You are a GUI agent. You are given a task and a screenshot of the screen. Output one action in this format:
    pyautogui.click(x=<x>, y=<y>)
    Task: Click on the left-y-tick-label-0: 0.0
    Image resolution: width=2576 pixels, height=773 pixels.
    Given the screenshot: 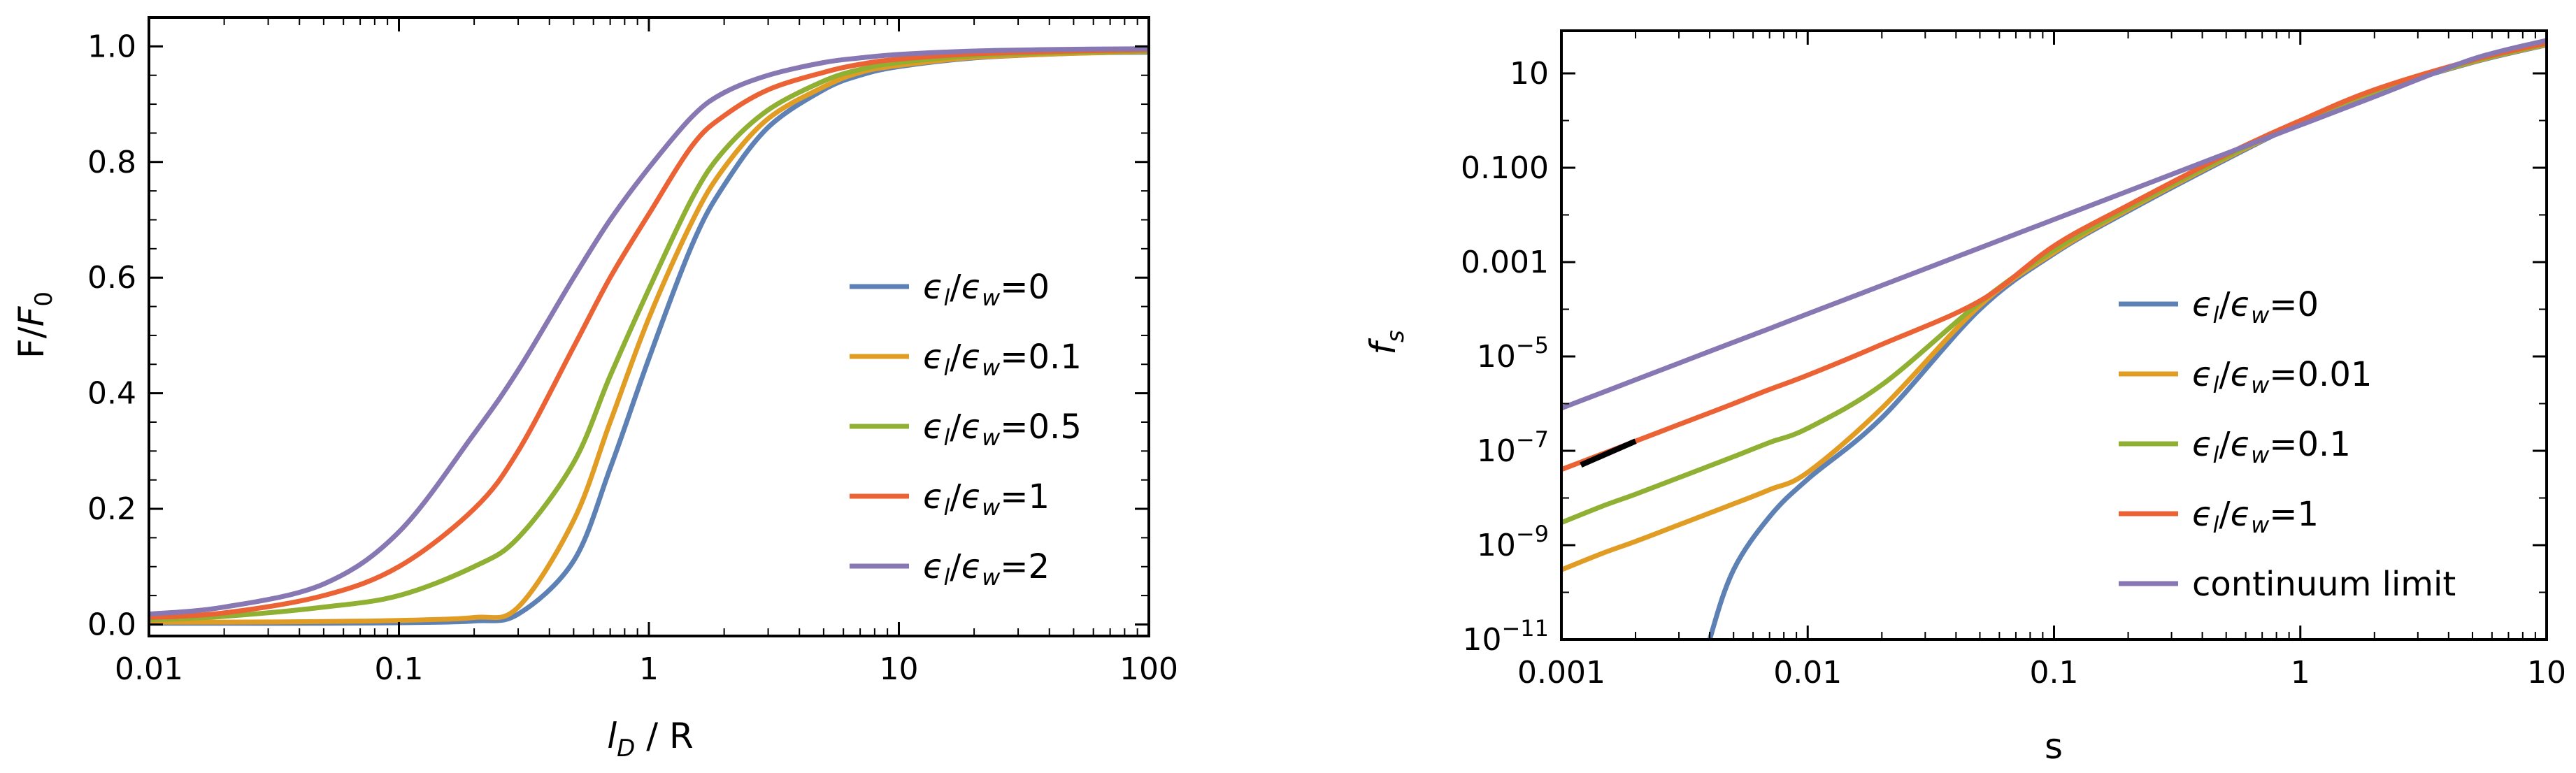 What is the action you would take?
    pyautogui.click(x=111, y=624)
    